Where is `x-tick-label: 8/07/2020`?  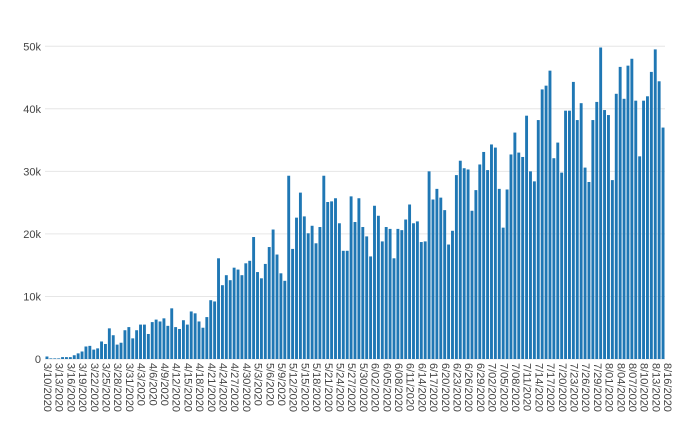 x-tick-label: 8/07/2020 is located at coordinates (632, 387).